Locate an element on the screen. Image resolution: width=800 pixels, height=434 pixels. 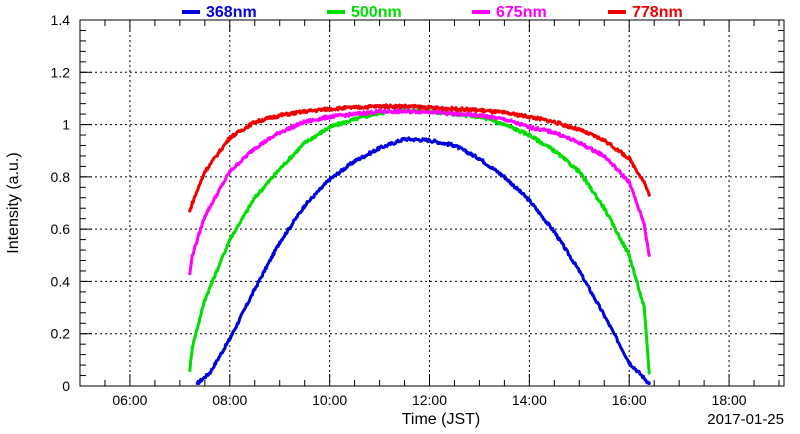
legend-entry: 675nm is located at coordinates (509, 12).